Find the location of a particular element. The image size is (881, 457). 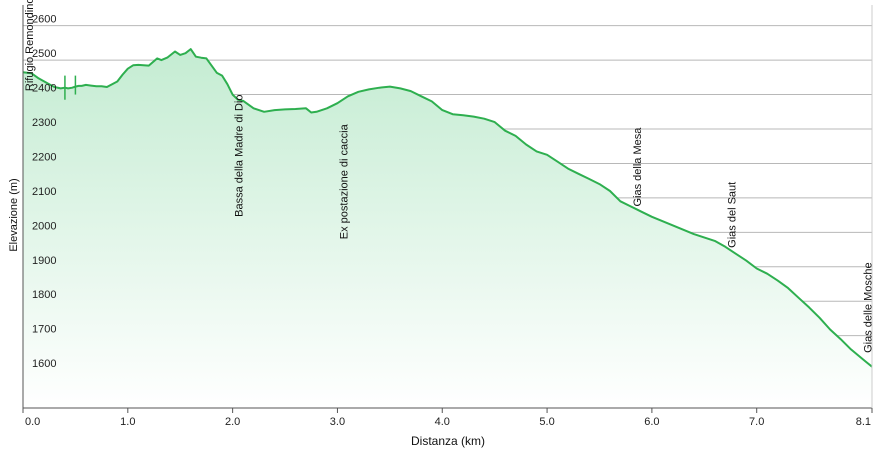

x-tick-label: 3.0 is located at coordinates (337, 422).